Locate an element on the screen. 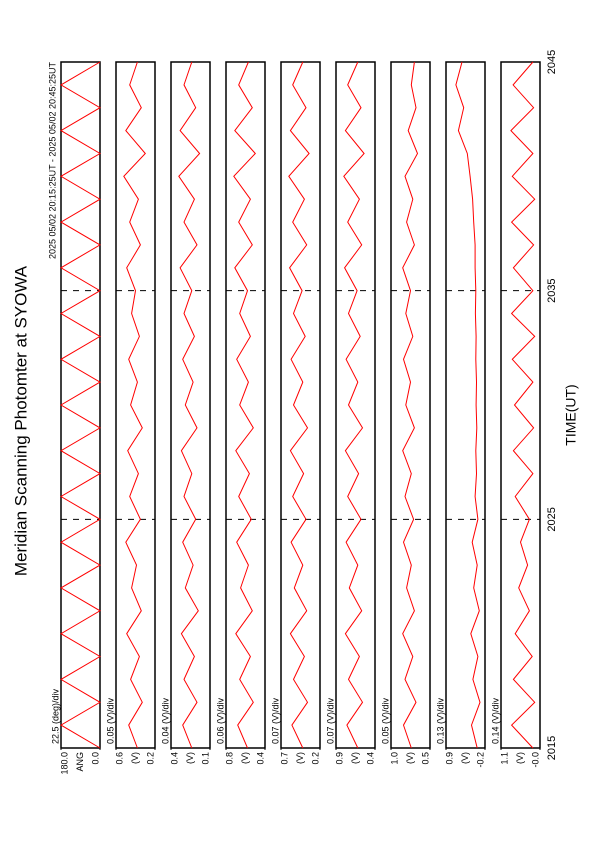  y-axis-label: ANG is located at coordinates (80, 762).